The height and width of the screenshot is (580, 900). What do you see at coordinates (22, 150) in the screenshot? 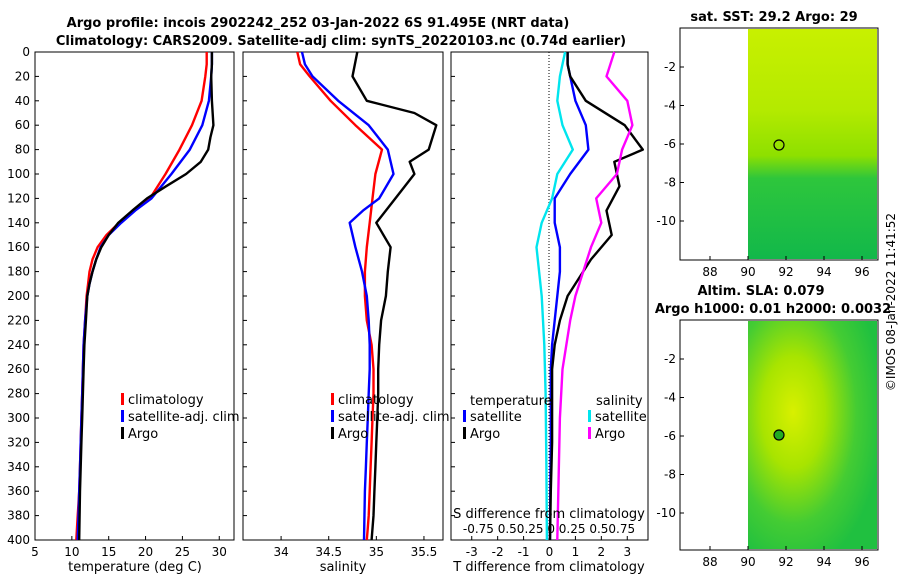
I see `depth-tick-label: 80` at bounding box center [22, 150].